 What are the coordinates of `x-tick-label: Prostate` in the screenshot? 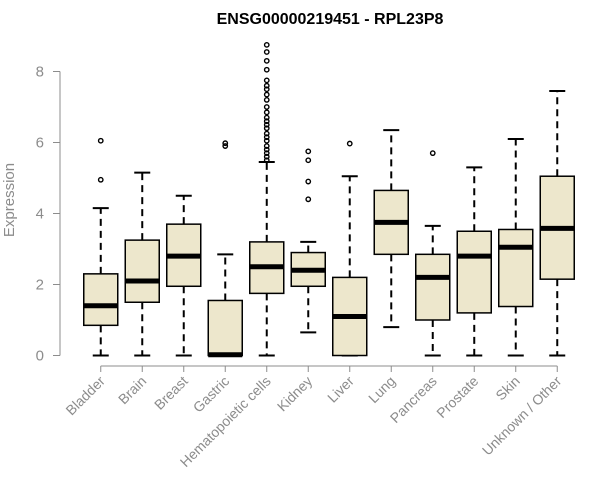 It's located at (457, 397).